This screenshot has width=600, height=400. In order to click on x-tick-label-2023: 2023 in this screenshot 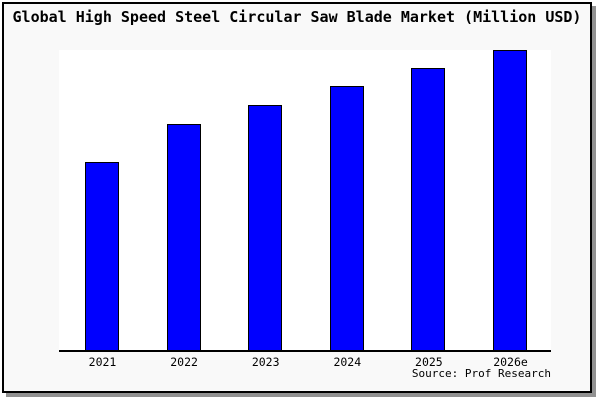, I will do `click(265, 362)`.